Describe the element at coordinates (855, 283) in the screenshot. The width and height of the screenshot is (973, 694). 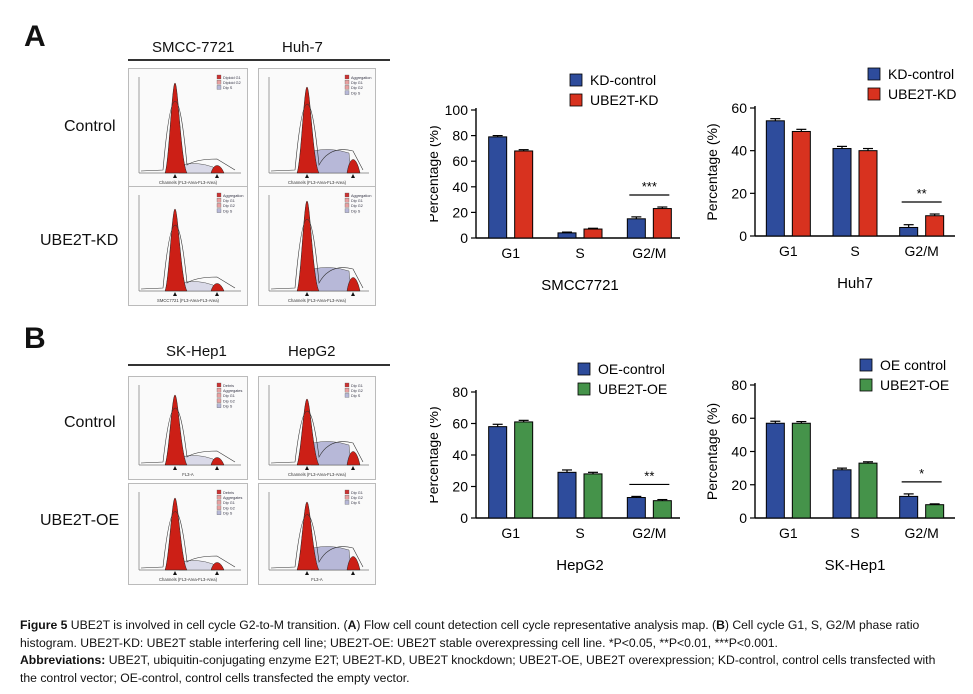
I see `chart-title: Huh7` at that location.